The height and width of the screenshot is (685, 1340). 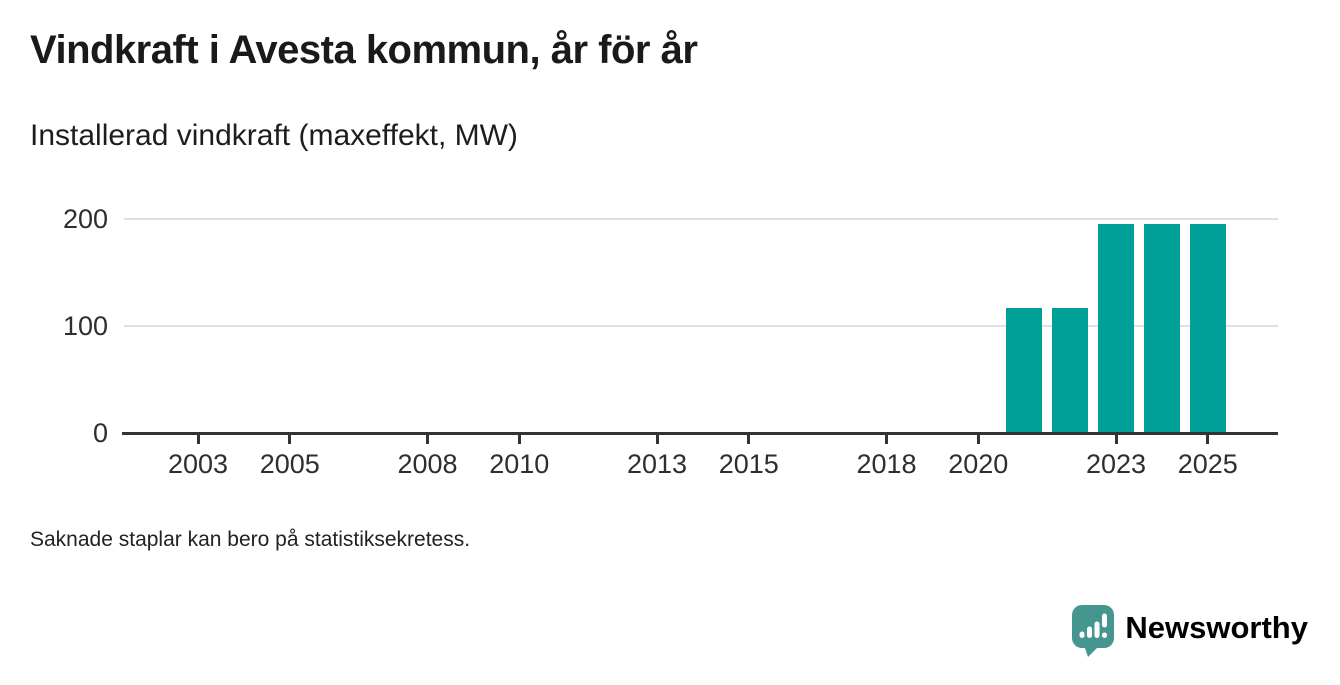 What do you see at coordinates (85, 325) in the screenshot?
I see `y-axis-tick-label: 100` at bounding box center [85, 325].